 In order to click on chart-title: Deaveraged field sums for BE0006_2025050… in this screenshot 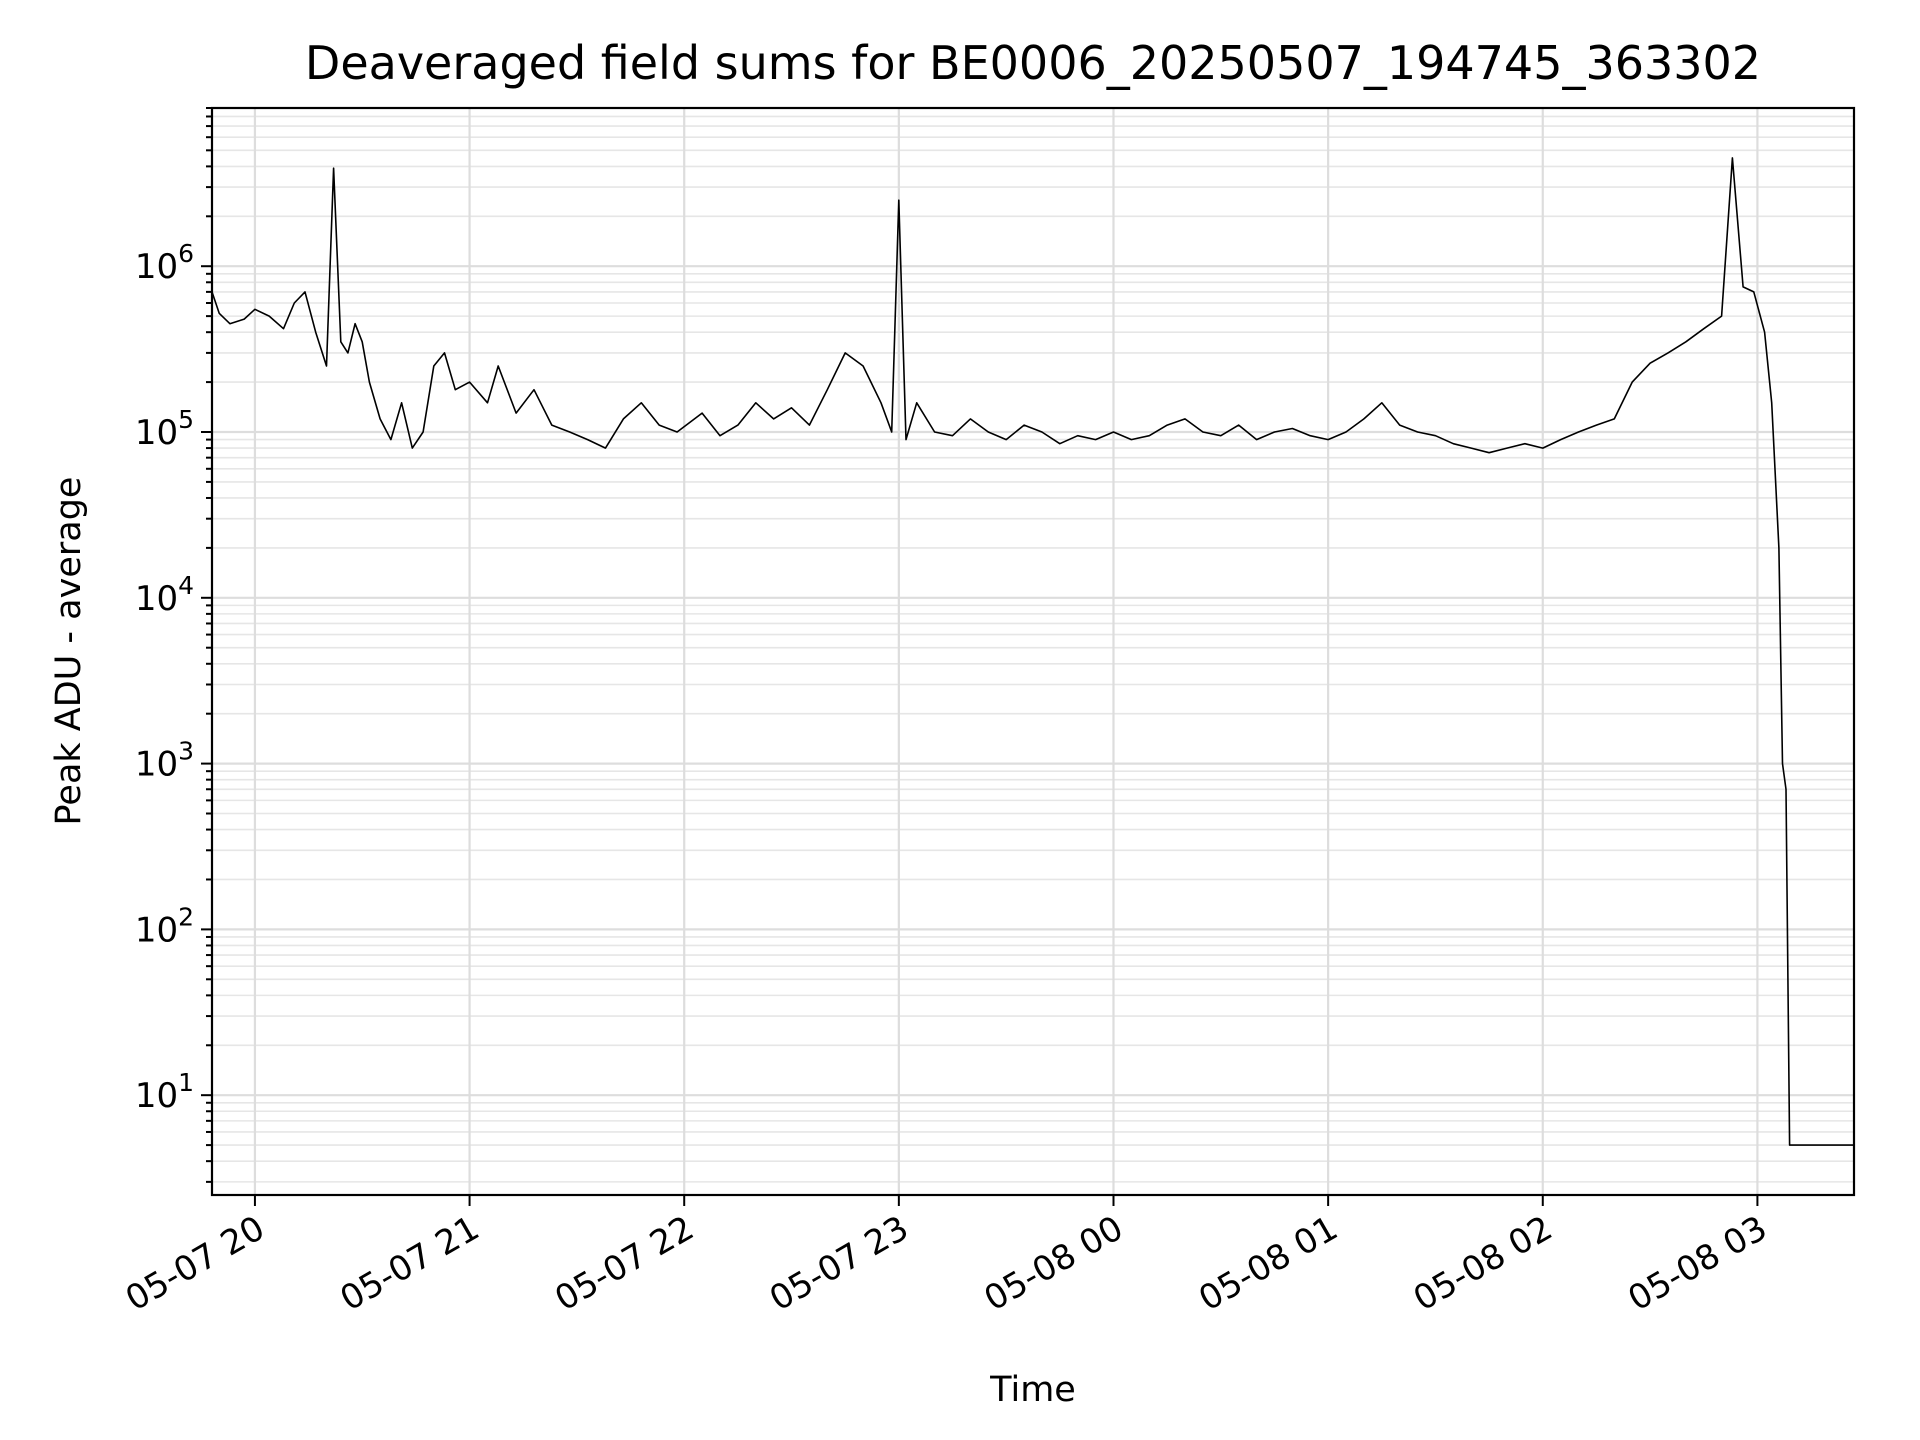, I will do `click(1033, 63)`.